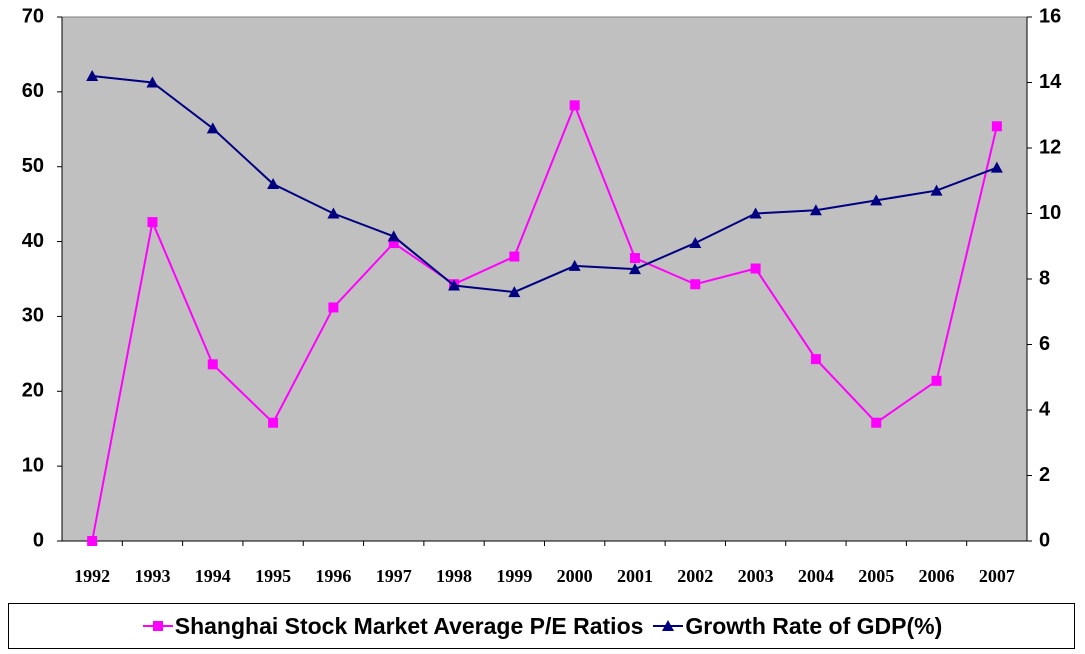  What do you see at coordinates (38, 540) in the screenshot?
I see `y-tick-label: 0` at bounding box center [38, 540].